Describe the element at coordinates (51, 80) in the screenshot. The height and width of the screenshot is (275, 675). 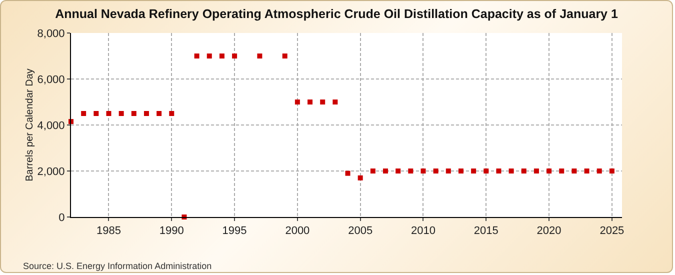
I see `y-tick-label: 6,000` at that location.